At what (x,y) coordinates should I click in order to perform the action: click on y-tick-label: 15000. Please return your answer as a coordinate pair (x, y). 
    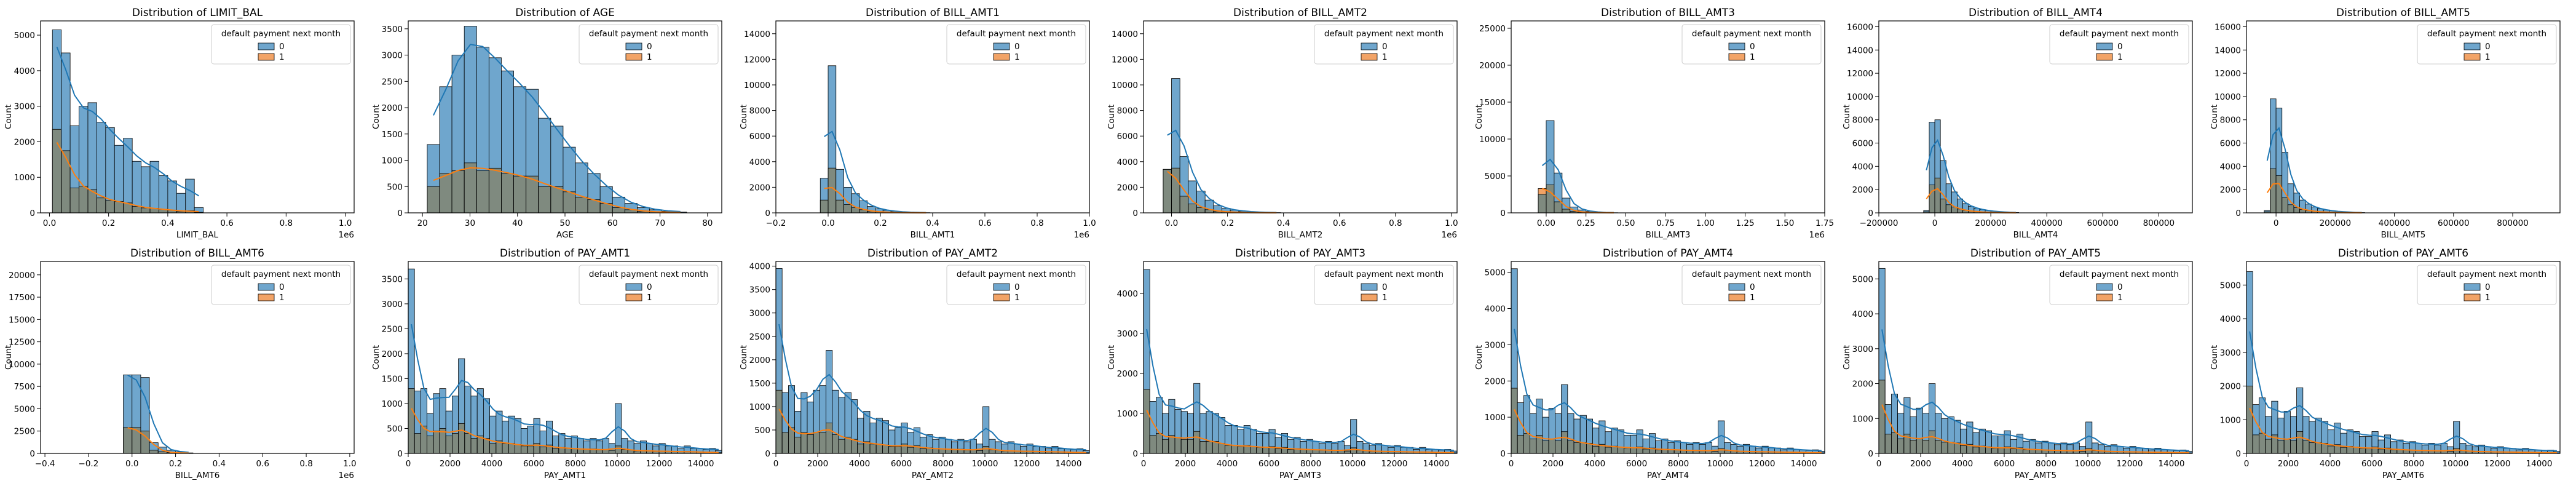
    Looking at the image, I should click on (22, 320).